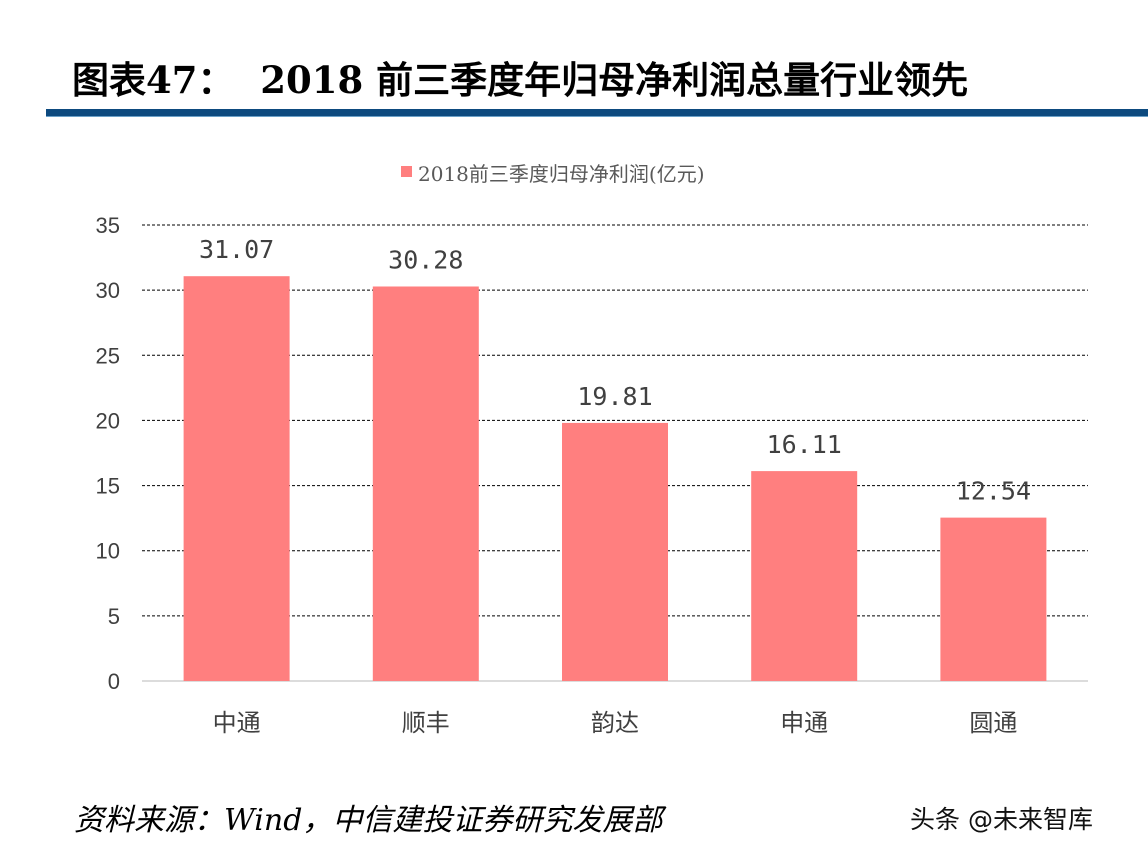 This screenshot has height=854, width=1148. What do you see at coordinates (236, 249) in the screenshot?
I see `data-label: 31.07` at bounding box center [236, 249].